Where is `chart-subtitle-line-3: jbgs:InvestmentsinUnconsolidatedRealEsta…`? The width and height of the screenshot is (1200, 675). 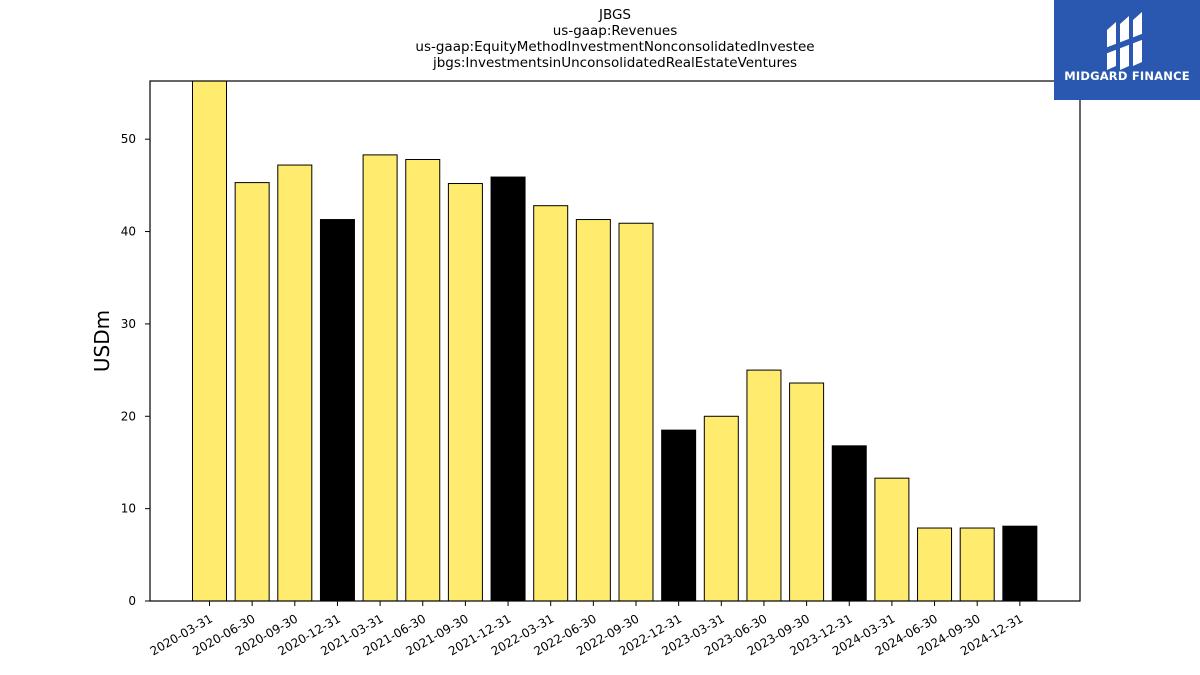 chart-subtitle-line-3: jbgs:InvestmentsinUnconsolidatedRealEsta… is located at coordinates (615, 63).